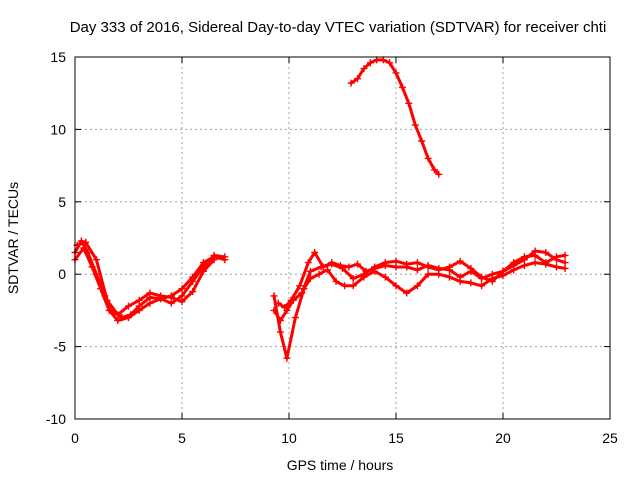  I want to click on series-track-e, so click(419, 310).